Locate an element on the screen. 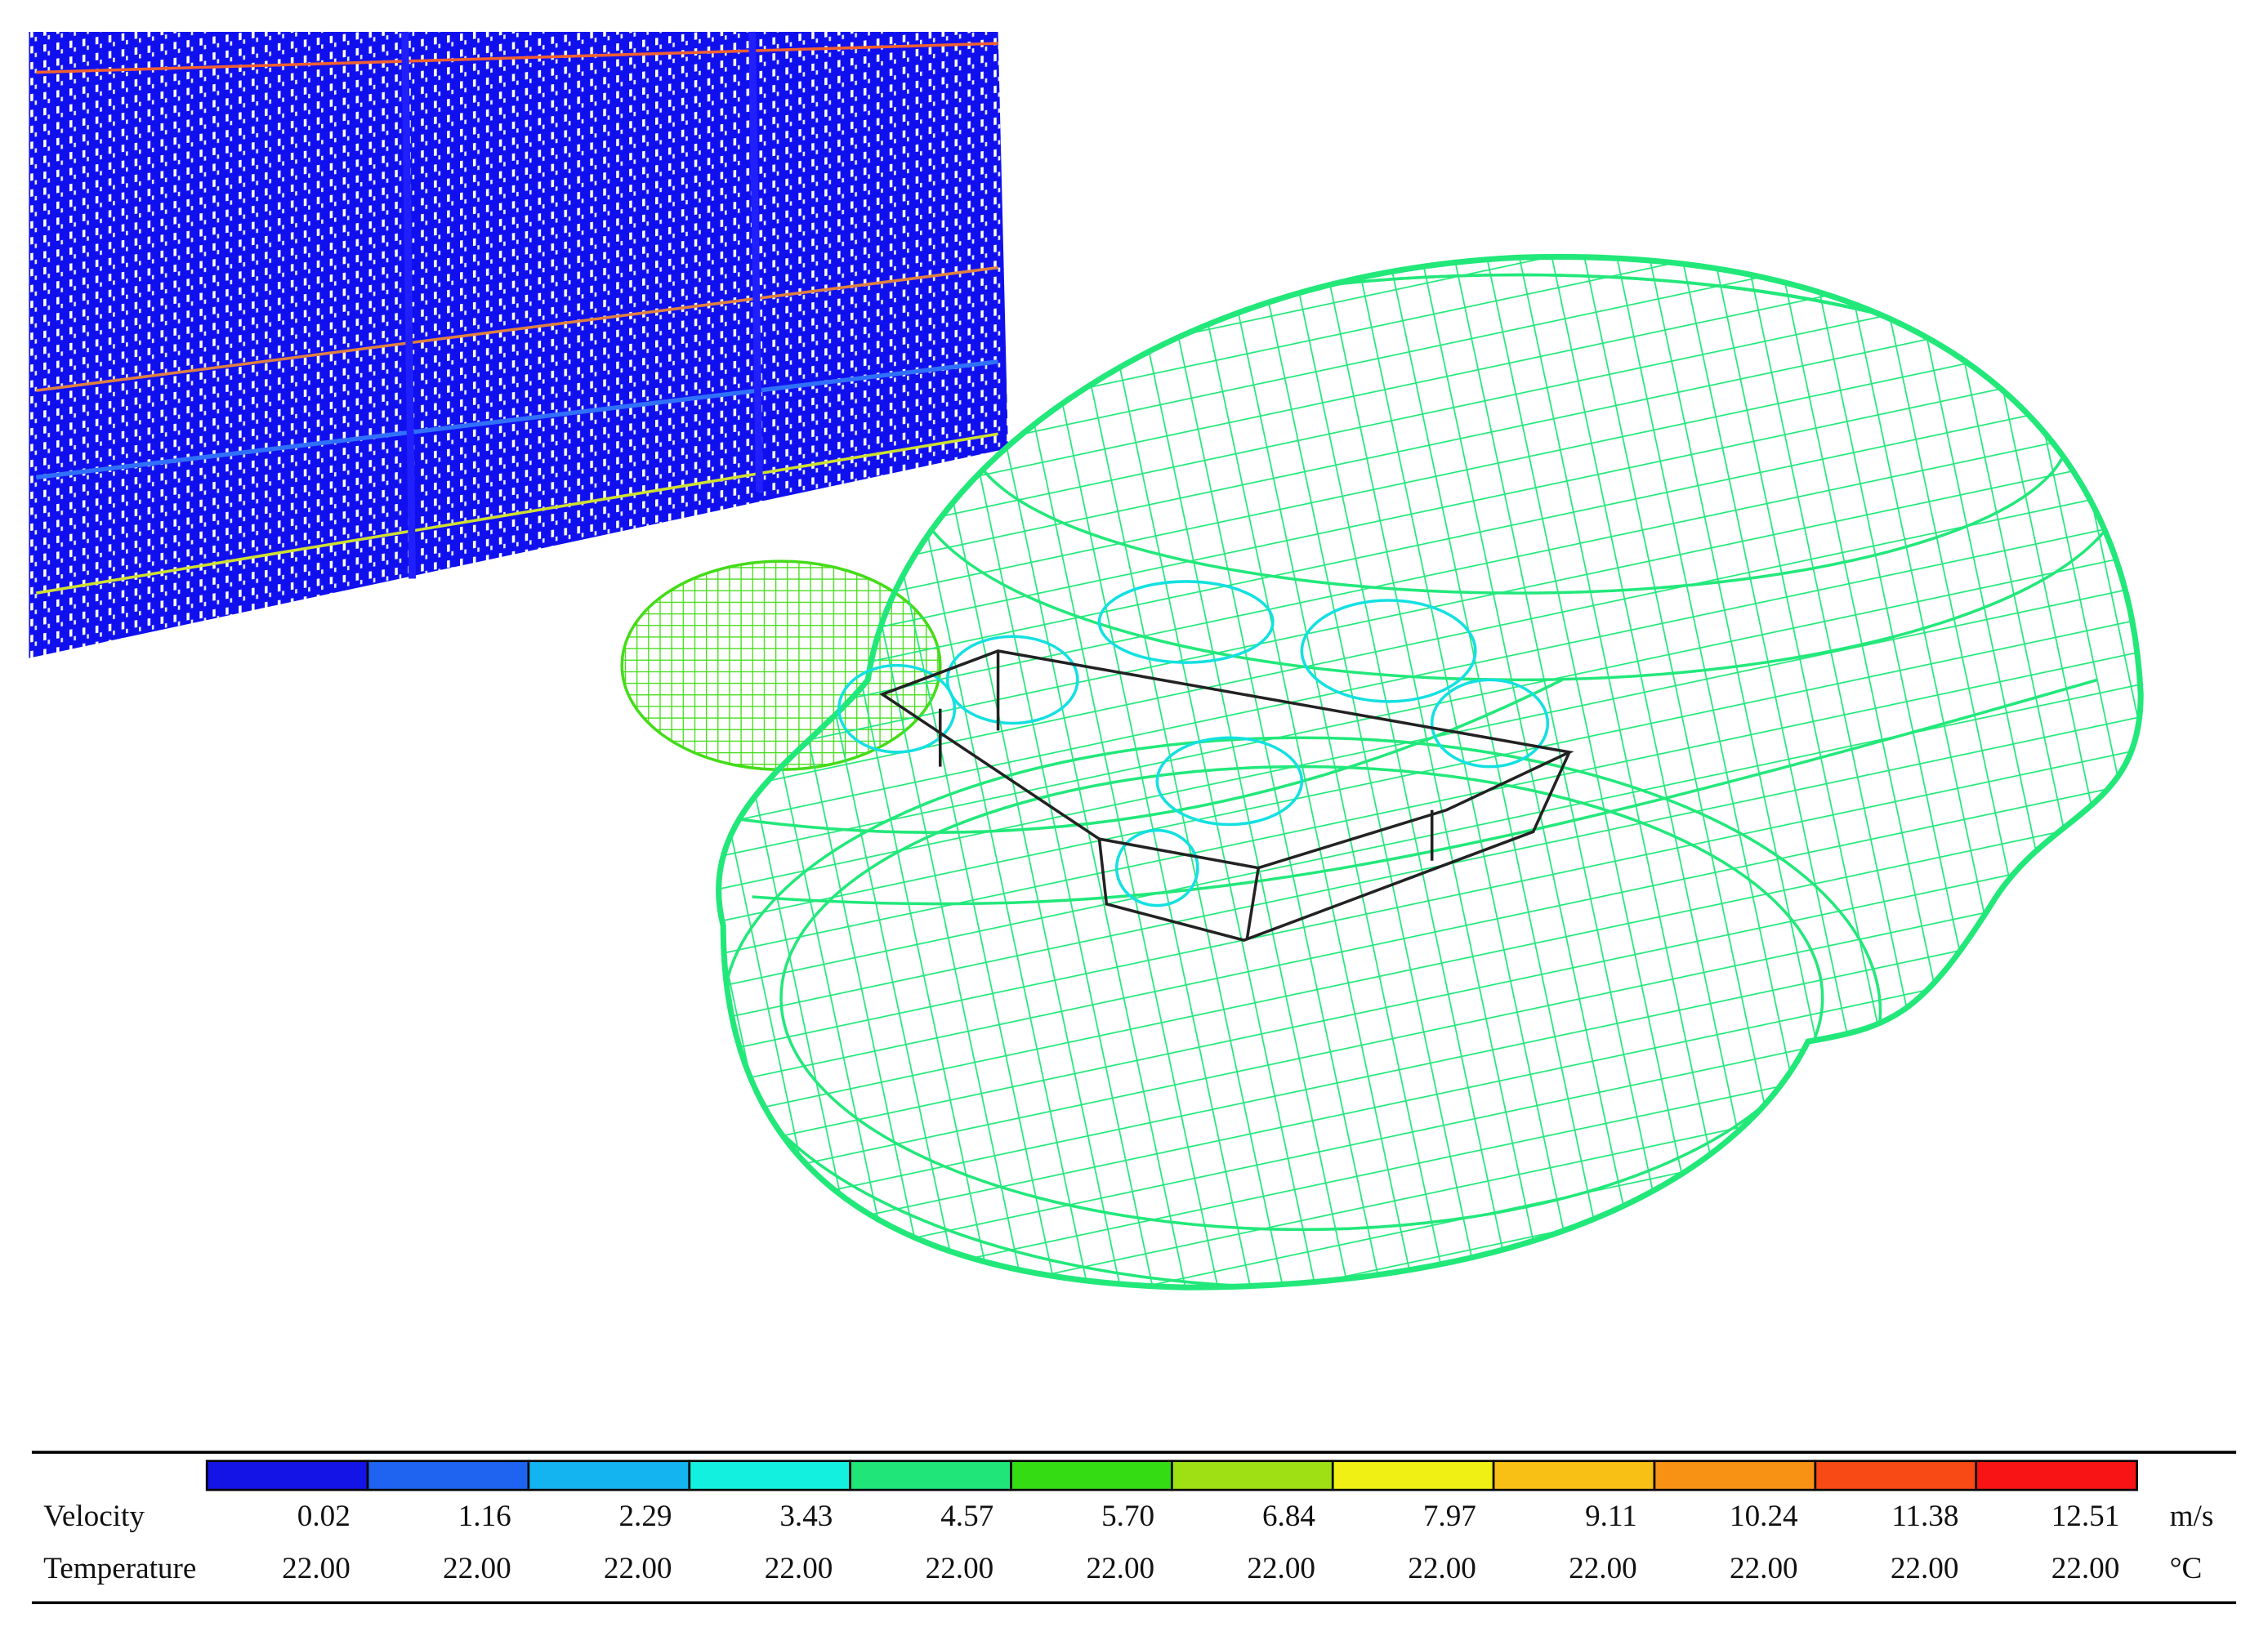 Image resolution: width=2268 pixels, height=1636 pixels. row-unit: m/s is located at coordinates (2192, 1516).